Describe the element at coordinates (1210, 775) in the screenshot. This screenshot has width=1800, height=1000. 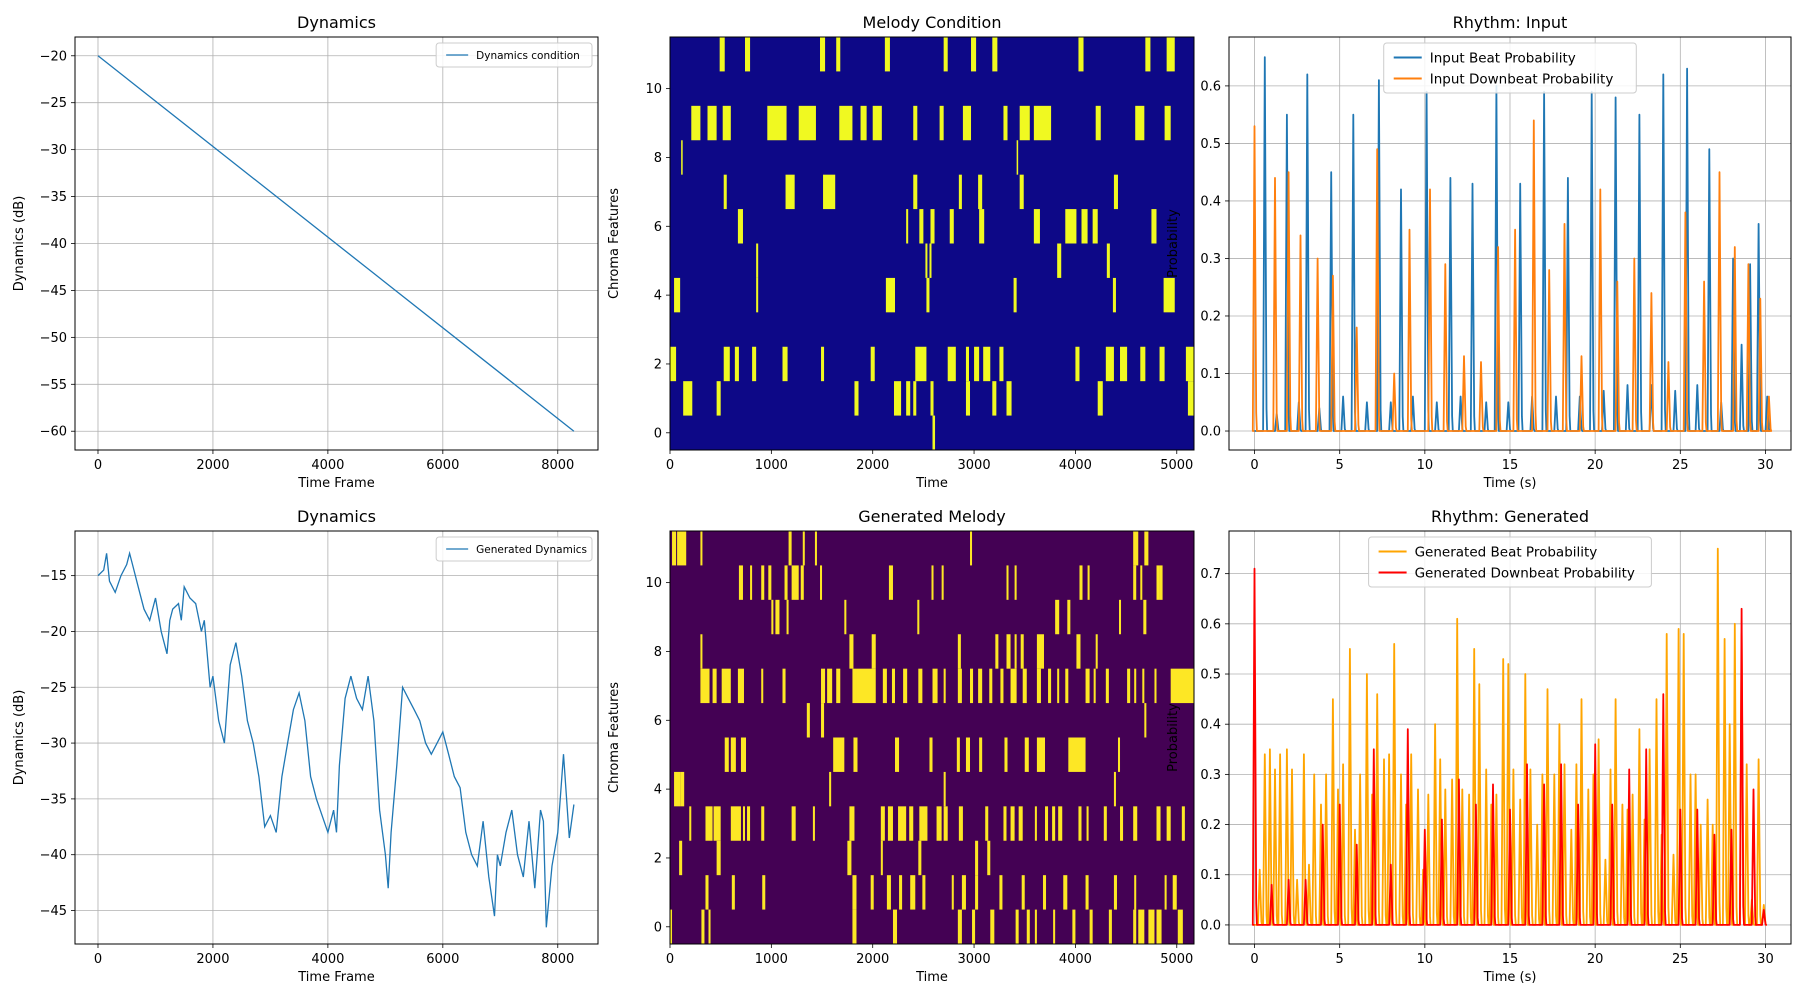
I see `y-tick-label: 0.3` at that location.